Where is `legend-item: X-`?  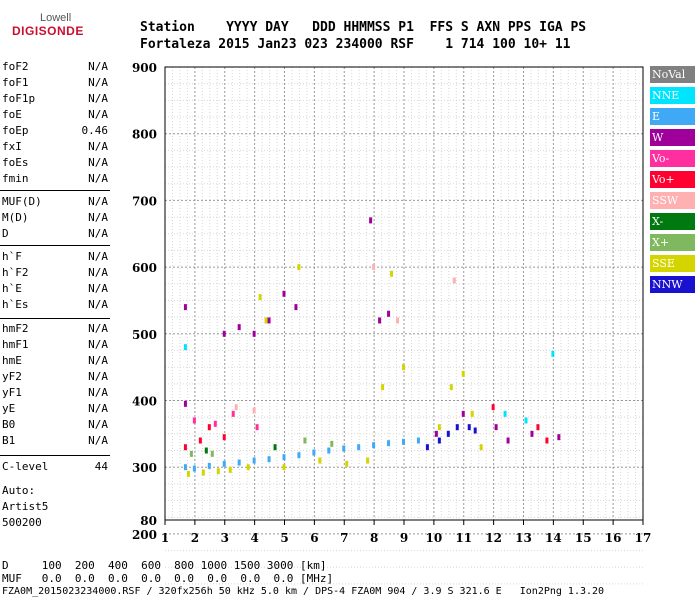
legend-item: X- is located at coordinates (672, 221).